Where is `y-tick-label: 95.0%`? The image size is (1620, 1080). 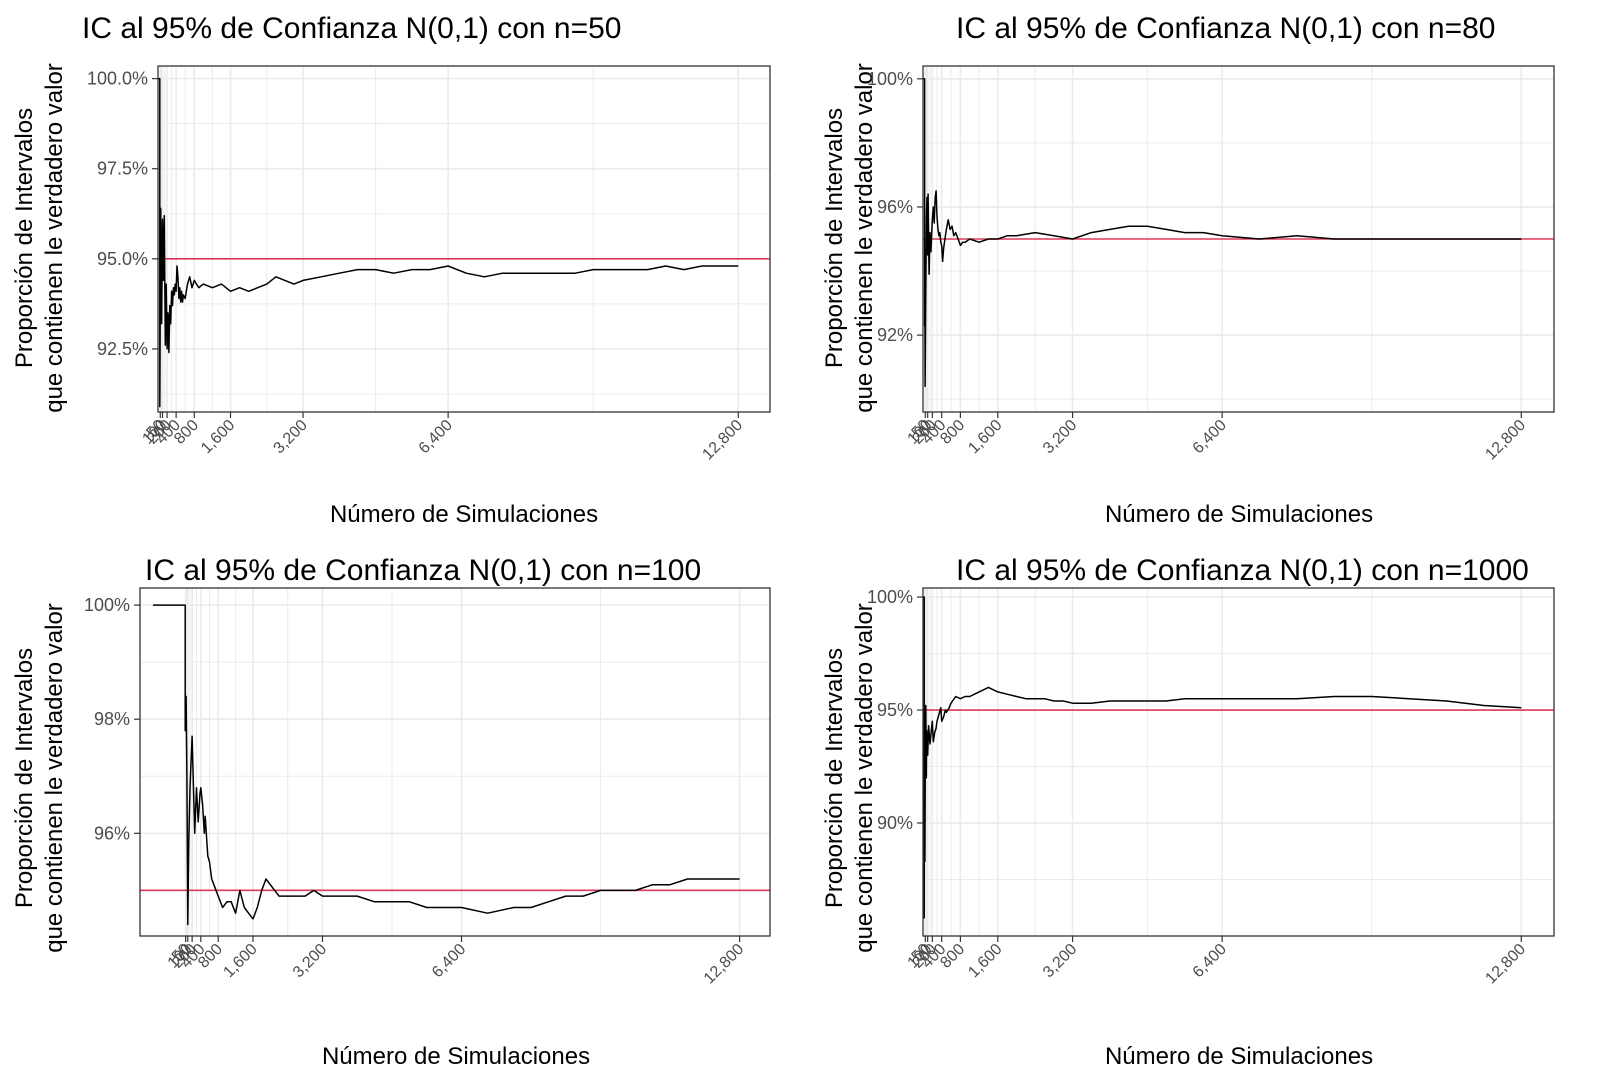
y-tick-label: 95.0% is located at coordinates (122, 259).